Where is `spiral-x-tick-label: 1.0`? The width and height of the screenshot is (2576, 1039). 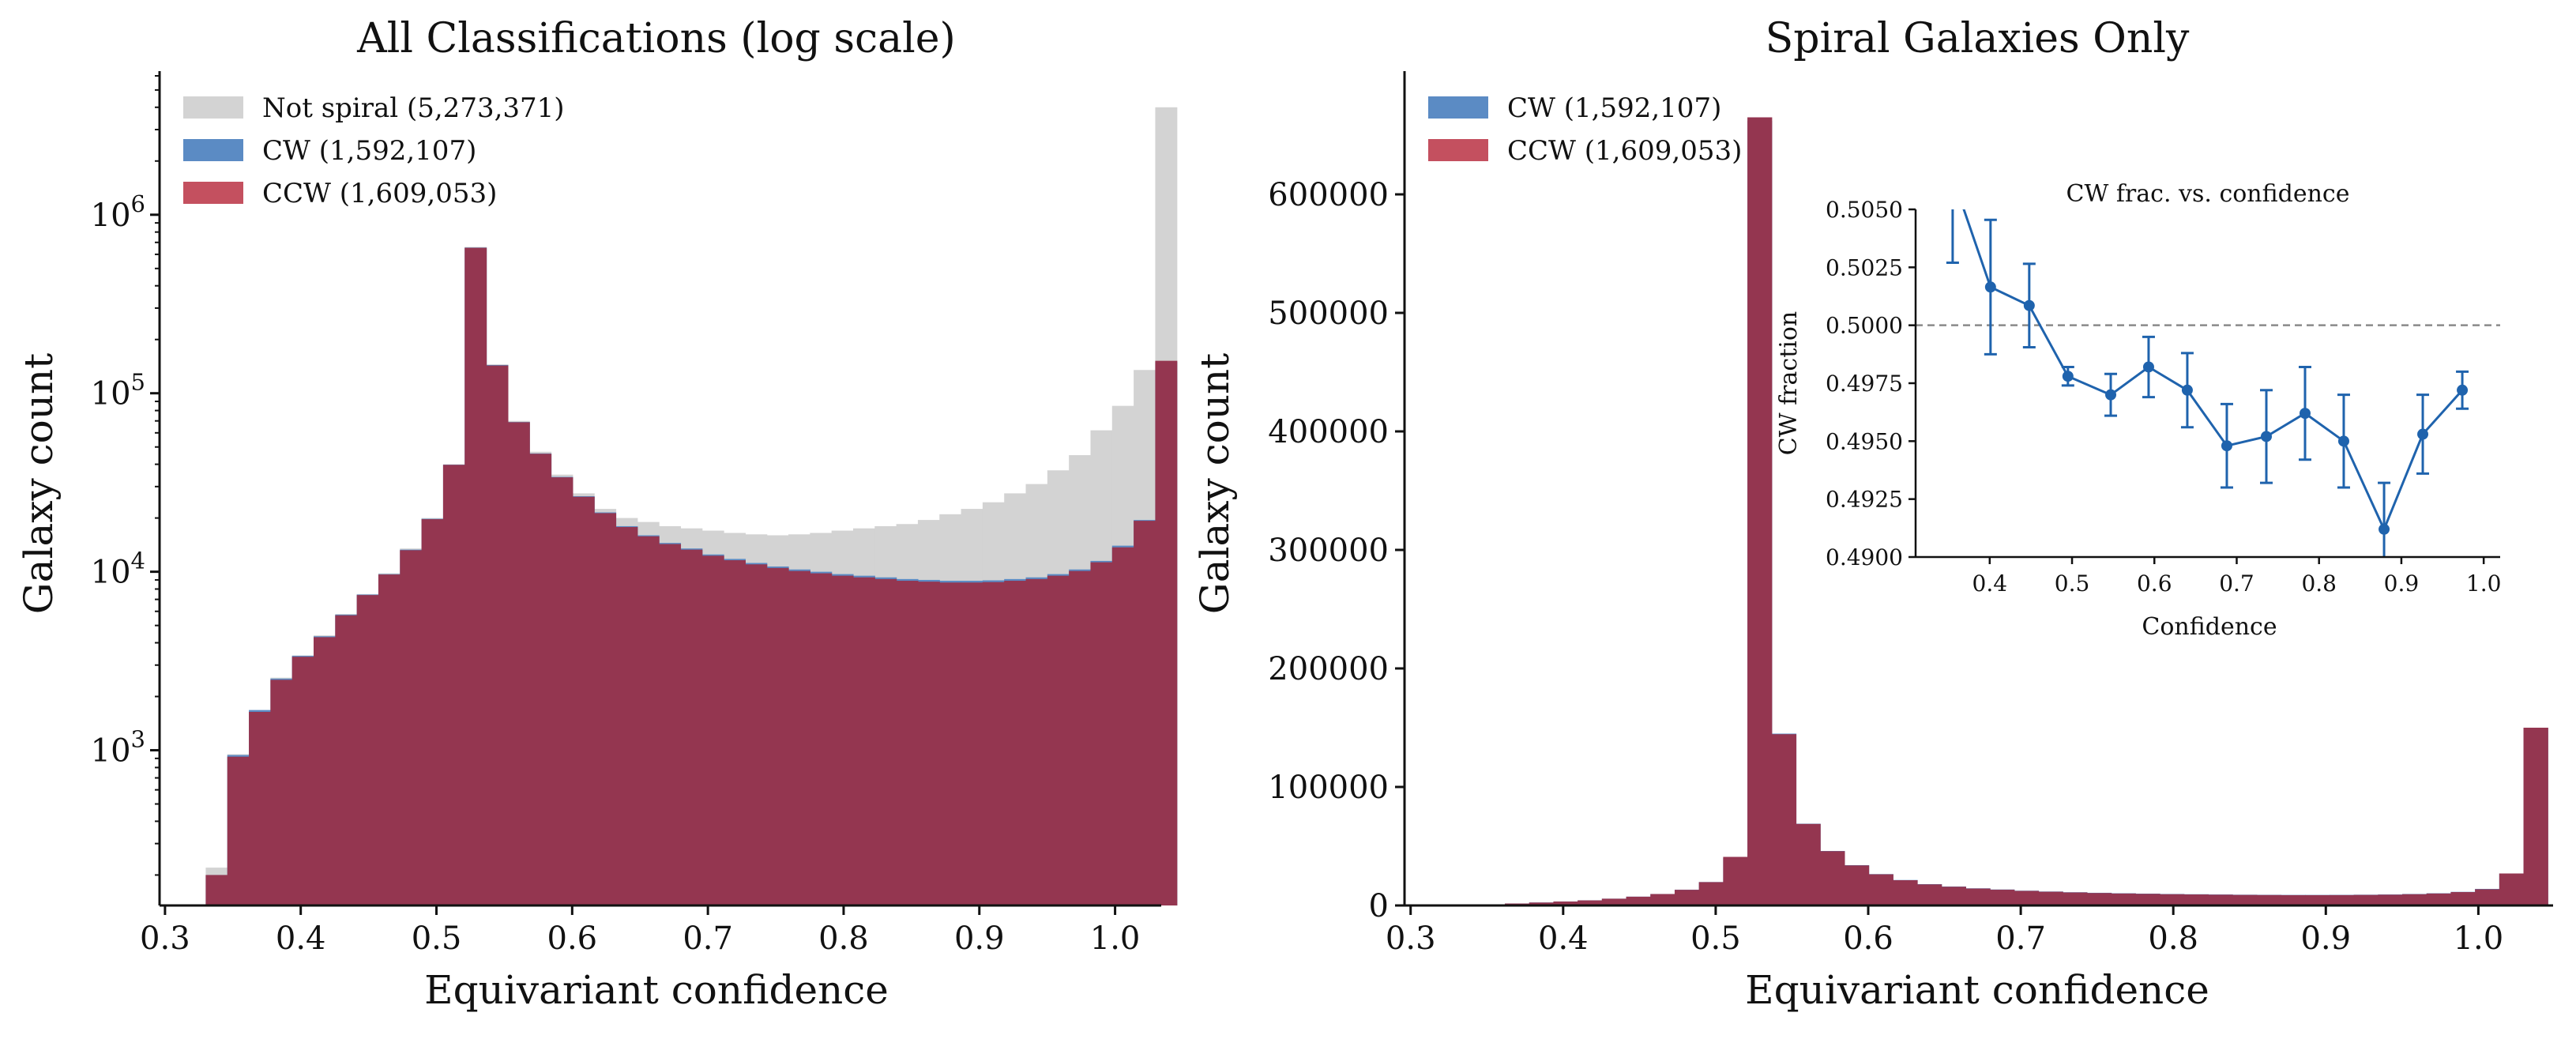 spiral-x-tick-label: 1.0 is located at coordinates (2479, 938).